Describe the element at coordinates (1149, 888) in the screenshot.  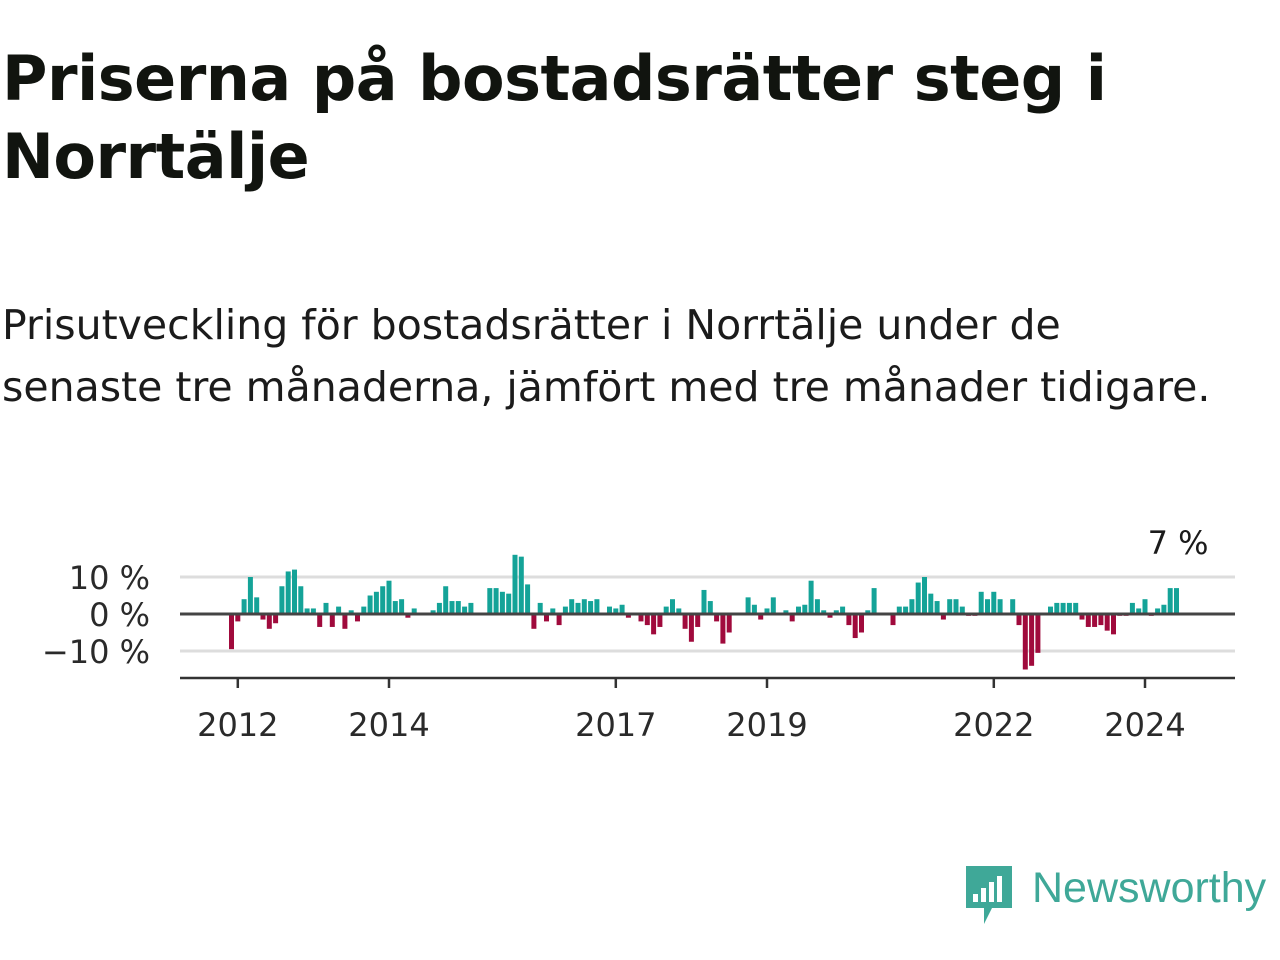
I see `brand-name: Newsworthy` at that location.